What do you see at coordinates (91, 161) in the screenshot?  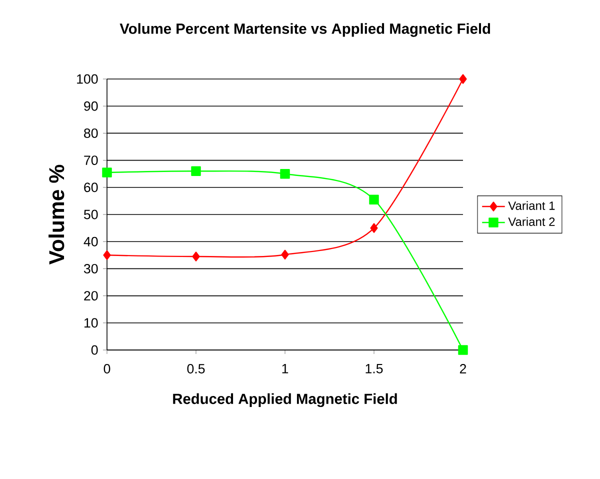 I see `y-tick-label: 70` at bounding box center [91, 161].